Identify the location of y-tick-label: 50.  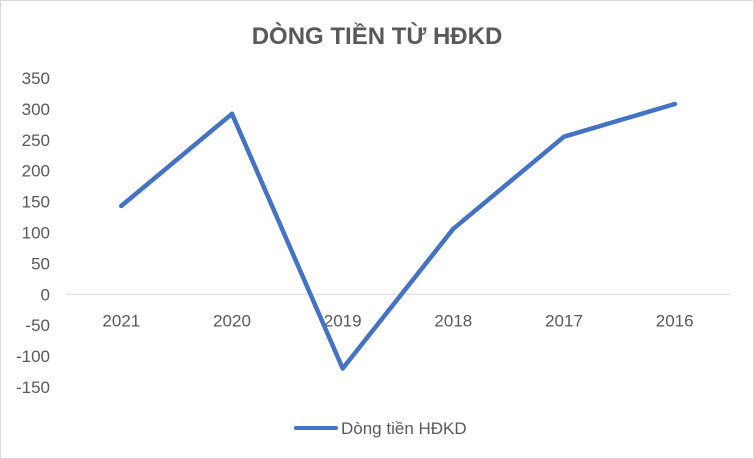
(40, 263).